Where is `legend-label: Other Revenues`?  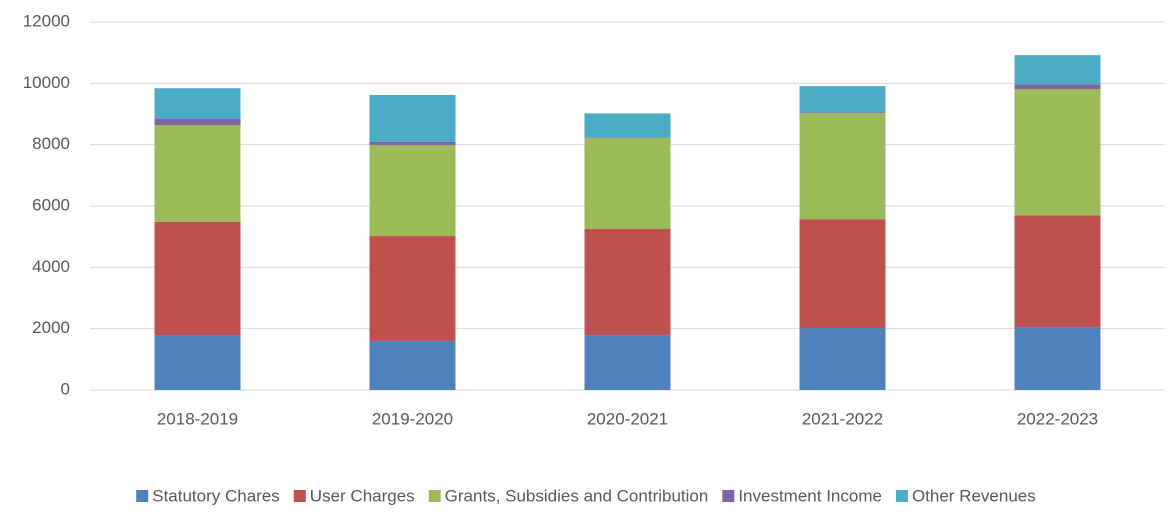
legend-label: Other Revenues is located at coordinates (974, 495).